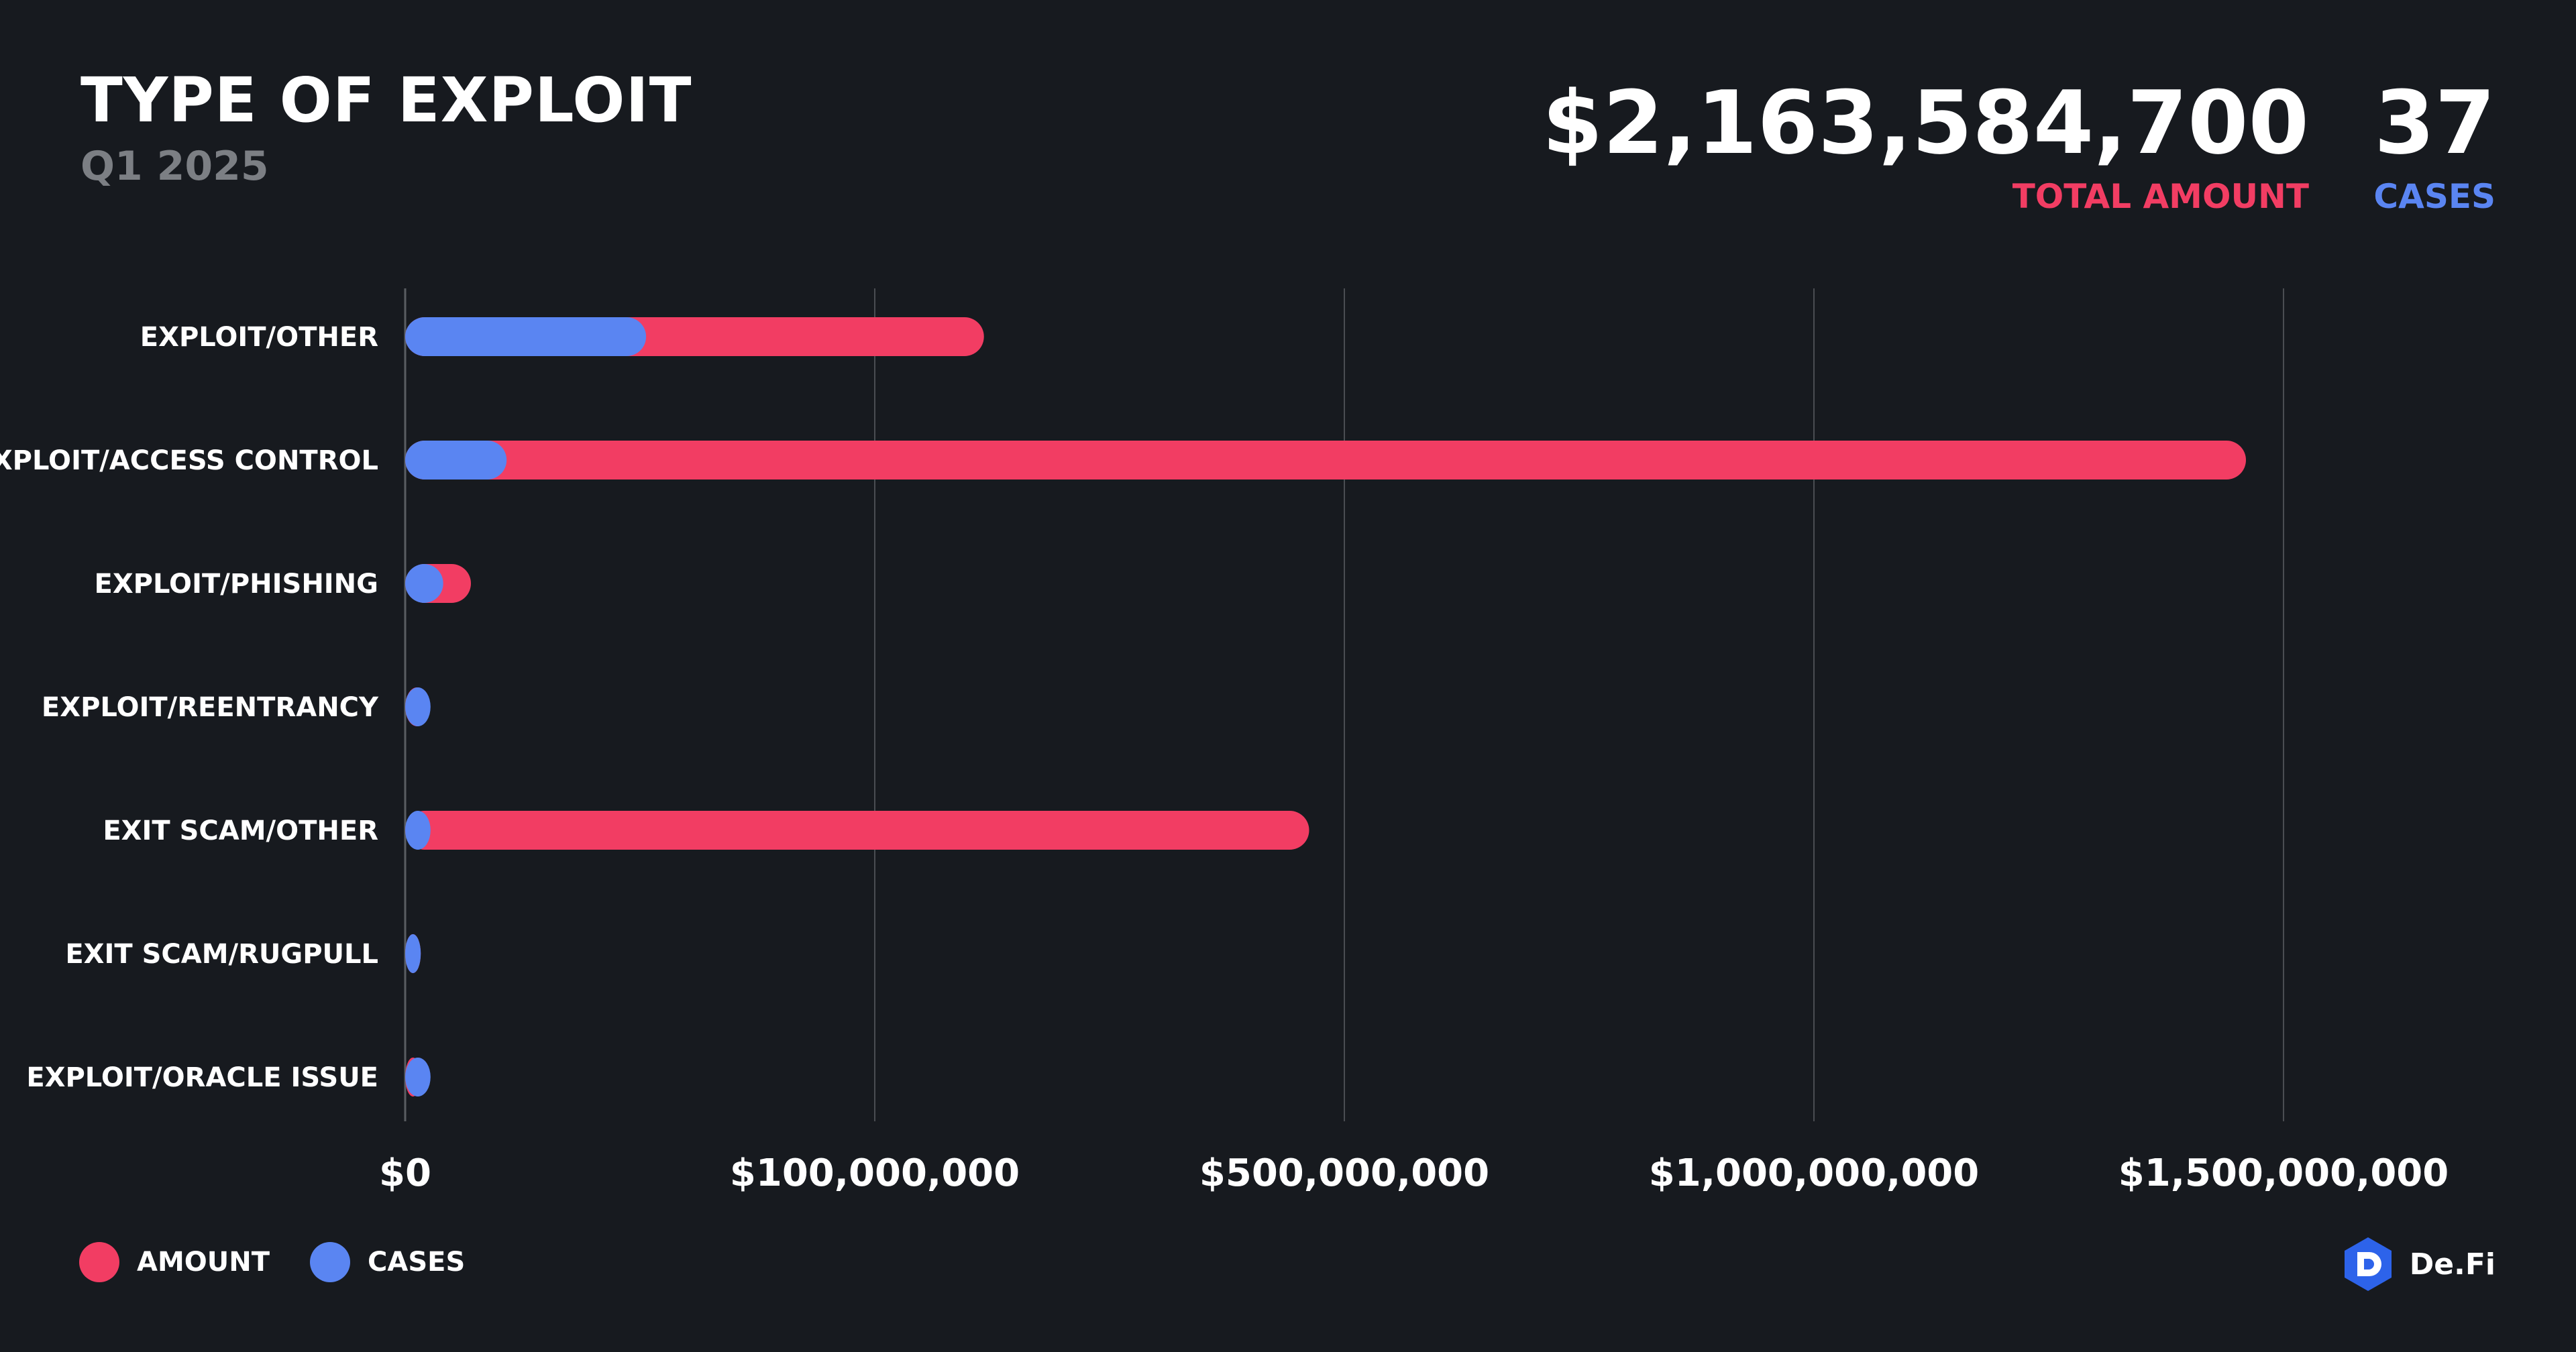 Image resolution: width=2576 pixels, height=1352 pixels. What do you see at coordinates (221, 954) in the screenshot?
I see `category-label-5: EXIT SCAM/RUGPULL` at bounding box center [221, 954].